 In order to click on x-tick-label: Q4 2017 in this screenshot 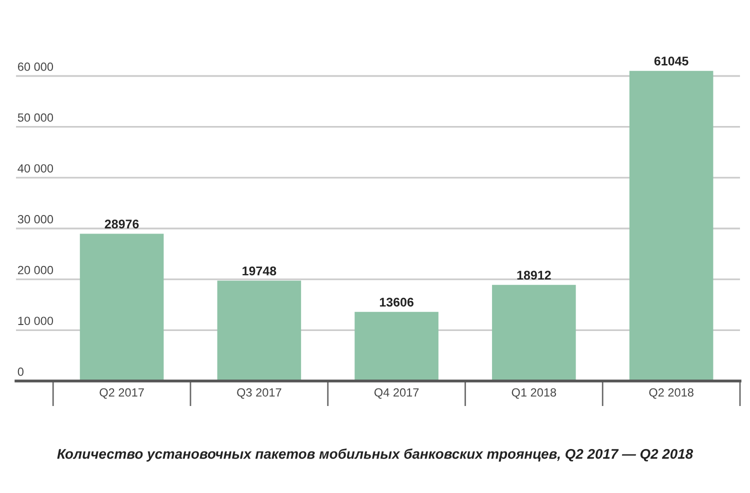, I will do `click(396, 393)`.